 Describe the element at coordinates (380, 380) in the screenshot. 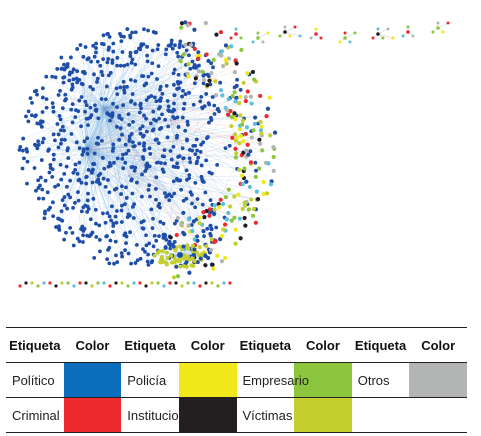

I see `legend-label-otros: Otros` at that location.